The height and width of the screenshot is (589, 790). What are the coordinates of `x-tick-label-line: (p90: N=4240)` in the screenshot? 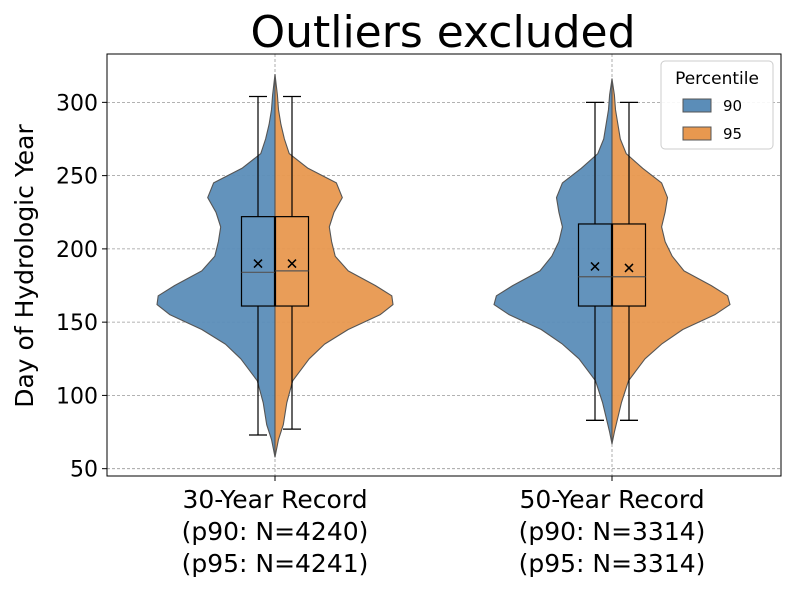 It's located at (275, 531).